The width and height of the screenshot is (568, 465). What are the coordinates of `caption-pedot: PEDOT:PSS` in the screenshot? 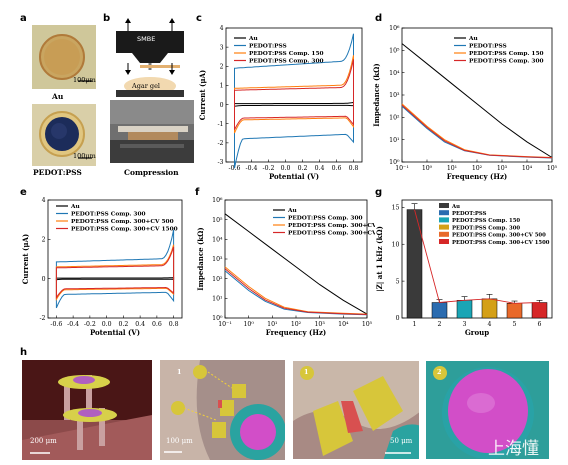 It's located at (57, 172).